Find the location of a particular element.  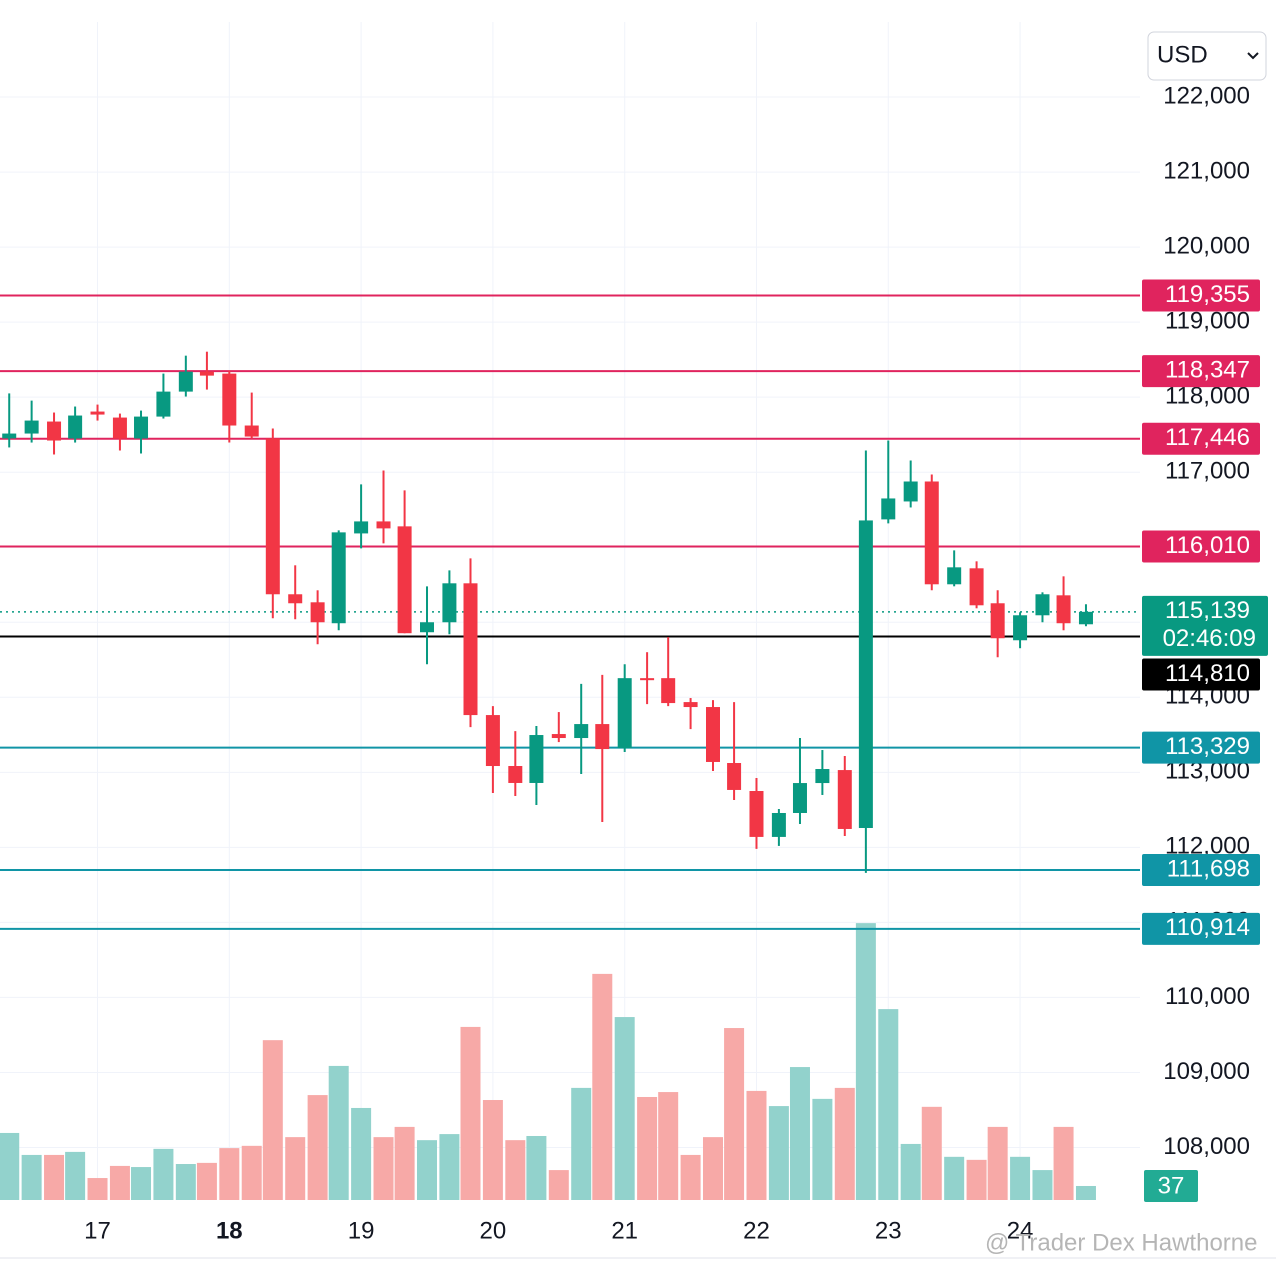

price-level-label: 116,010 is located at coordinates (1207, 545).